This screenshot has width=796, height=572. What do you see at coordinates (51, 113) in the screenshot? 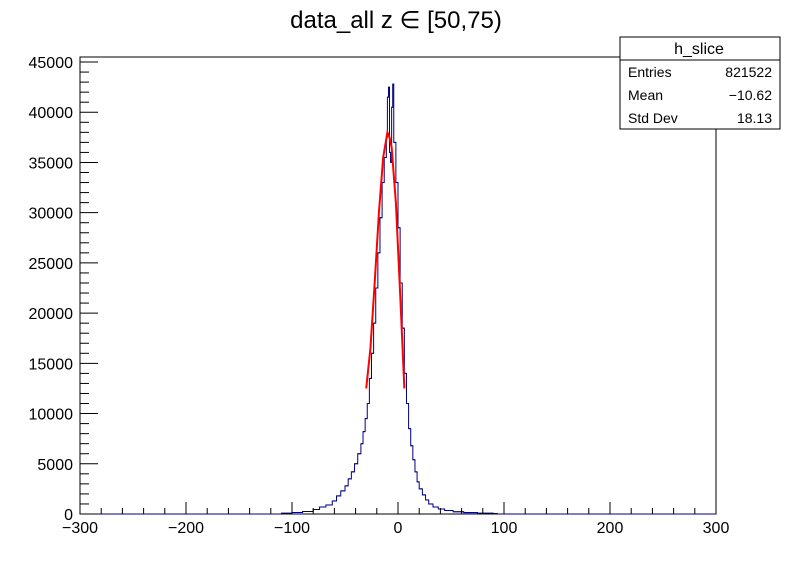
I see `y-tick-label: 40000` at bounding box center [51, 113].